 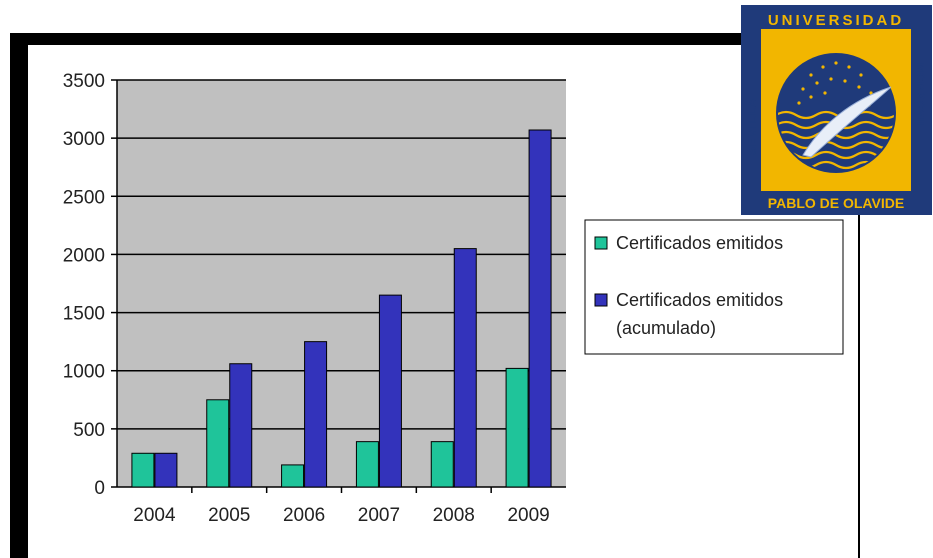 What do you see at coordinates (528, 515) in the screenshot?
I see `x-tick-label: 2009` at bounding box center [528, 515].